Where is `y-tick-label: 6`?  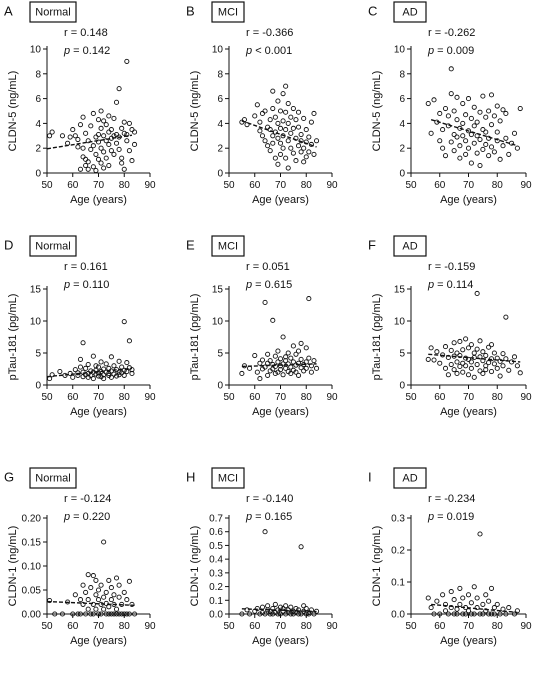 y-tick-label: 6 is located at coordinates (38, 99).